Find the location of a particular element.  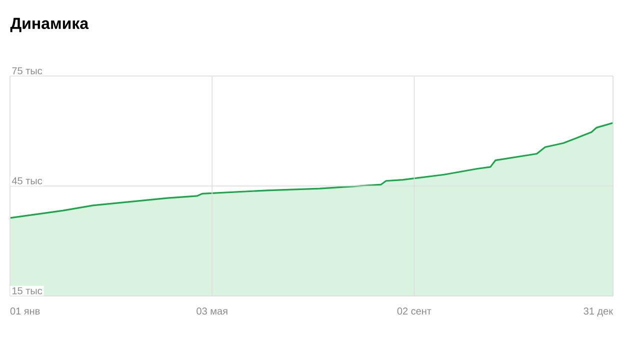

y-tick-label: 45 тыс is located at coordinates (27, 180).